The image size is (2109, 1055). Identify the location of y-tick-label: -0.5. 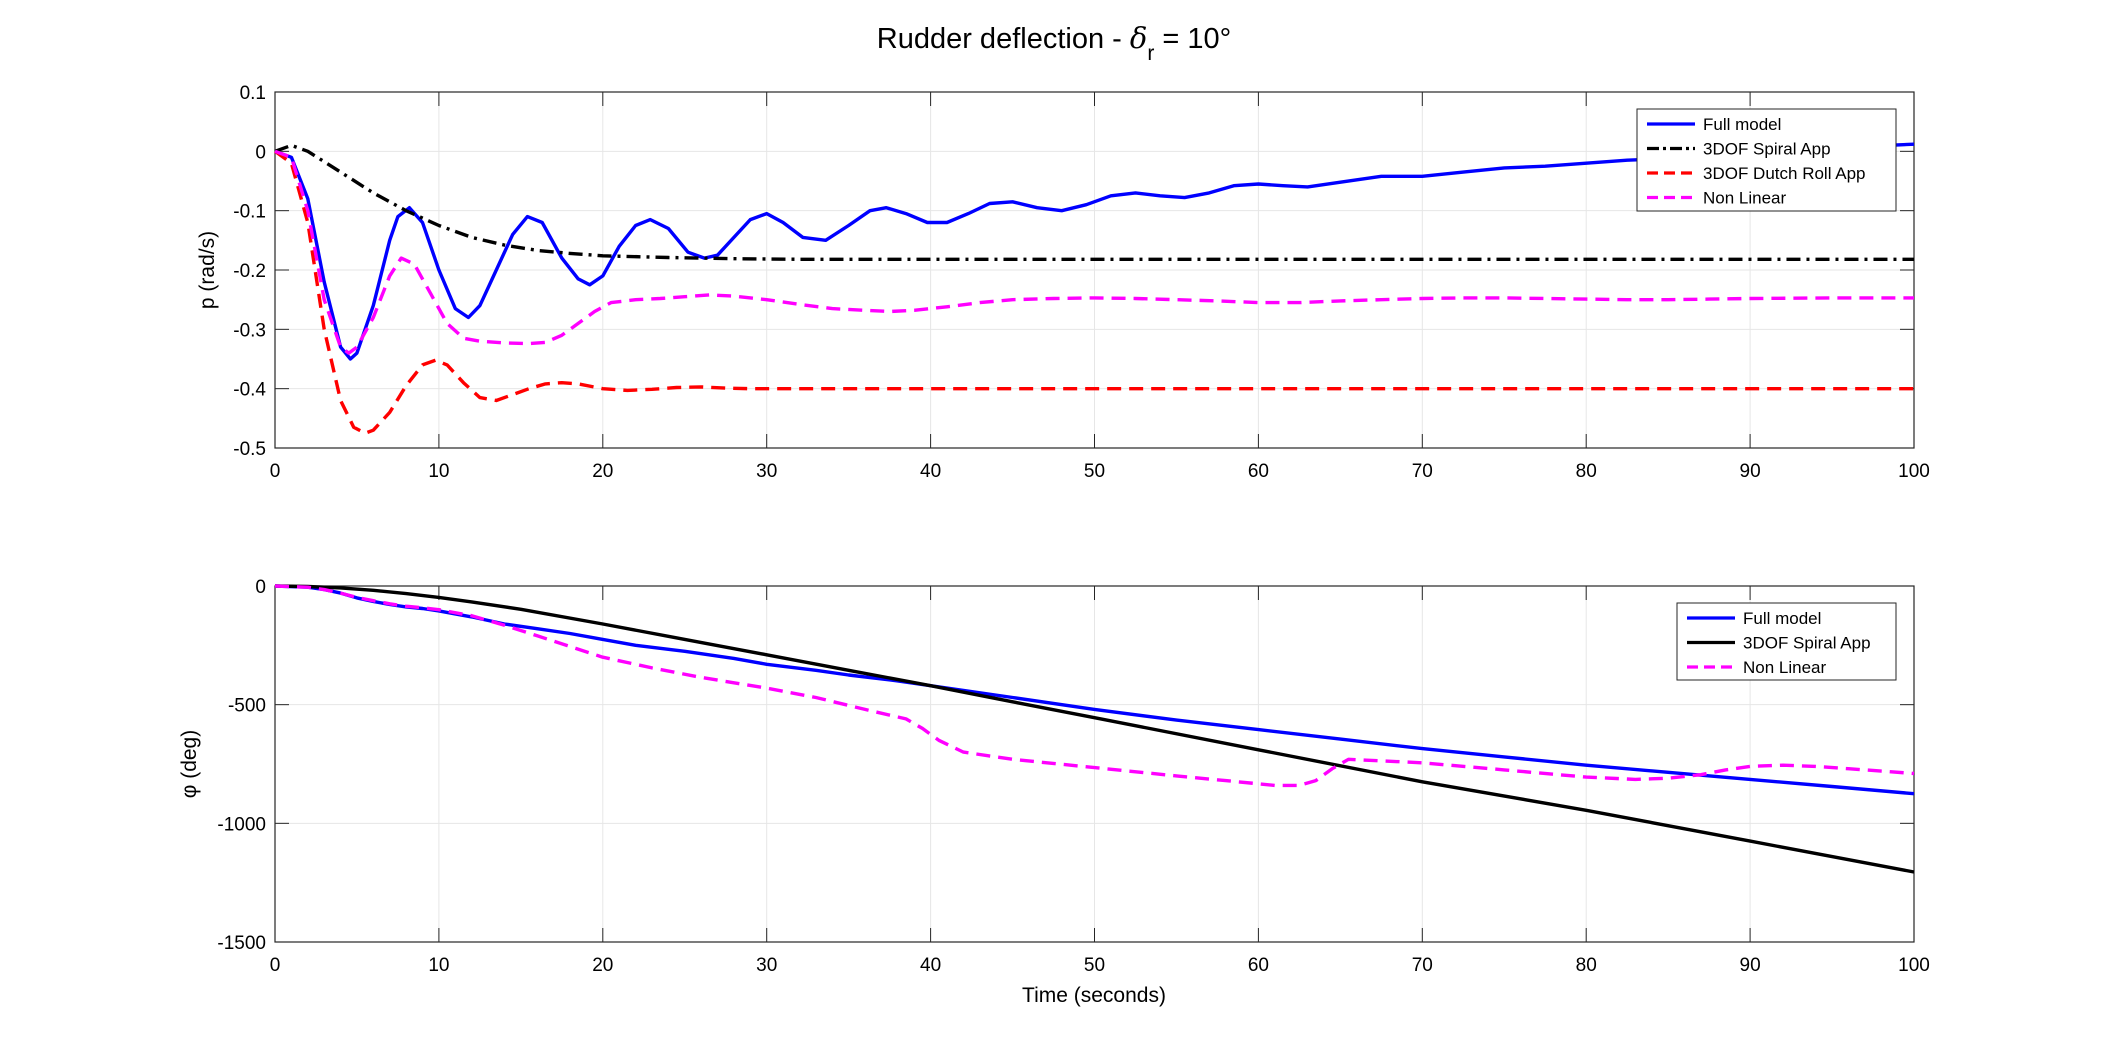
(249, 449).